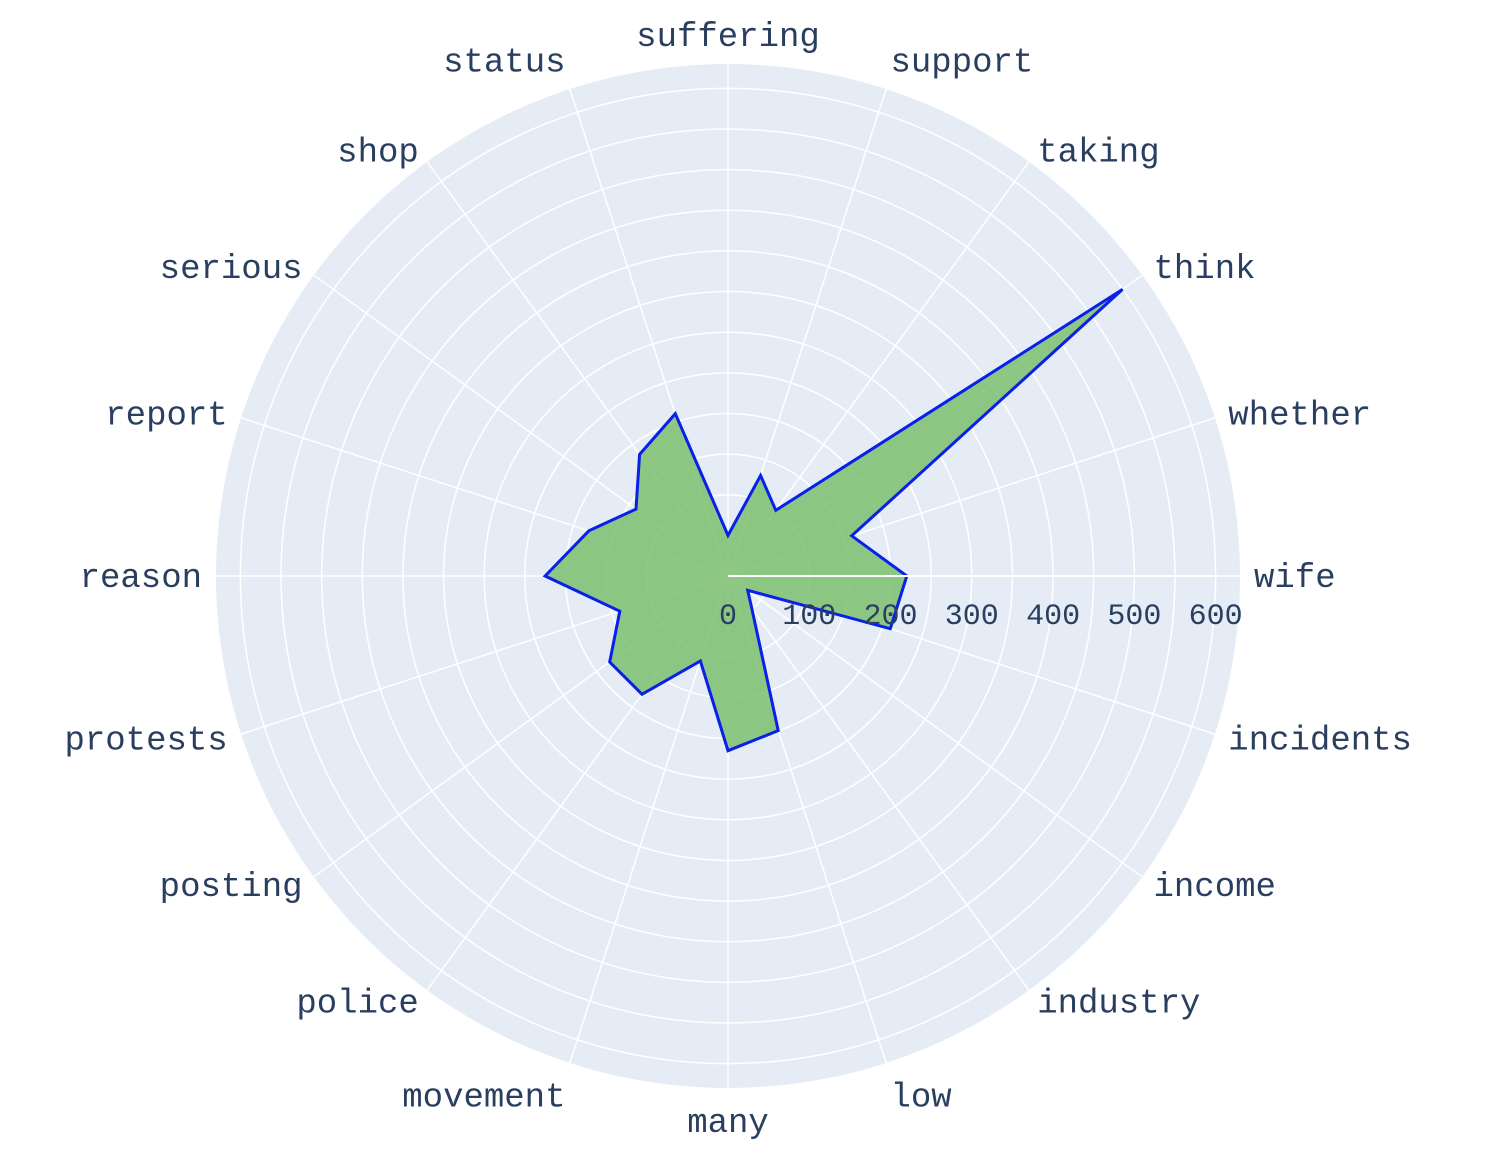  Describe the element at coordinates (145, 742) in the screenshot. I see `category-label-protests: protests` at that location.